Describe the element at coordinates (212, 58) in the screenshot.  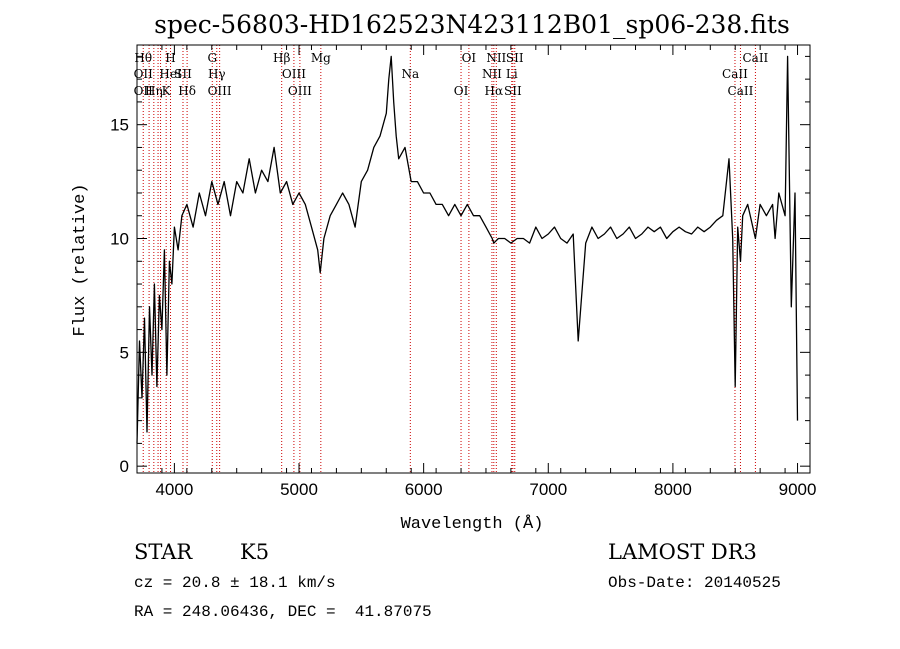
I see `line-marker-label: G` at that location.